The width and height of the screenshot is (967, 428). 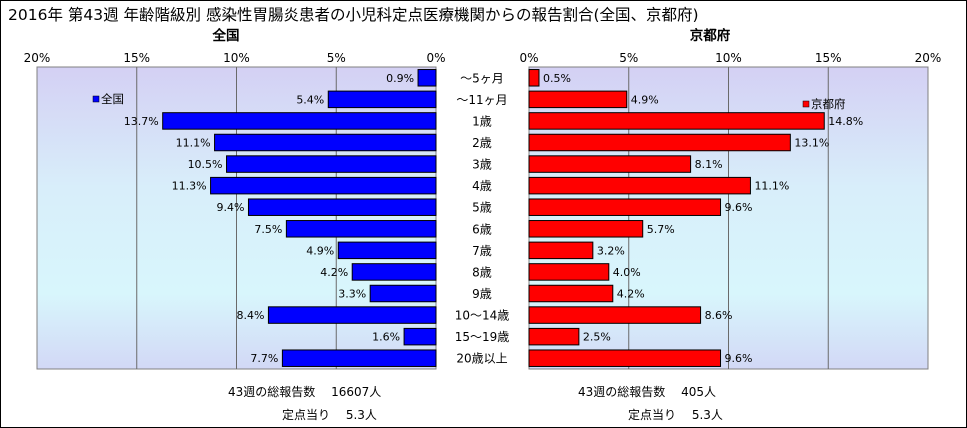 I want to click on left-tick-label: 15%, so click(x=136, y=58).